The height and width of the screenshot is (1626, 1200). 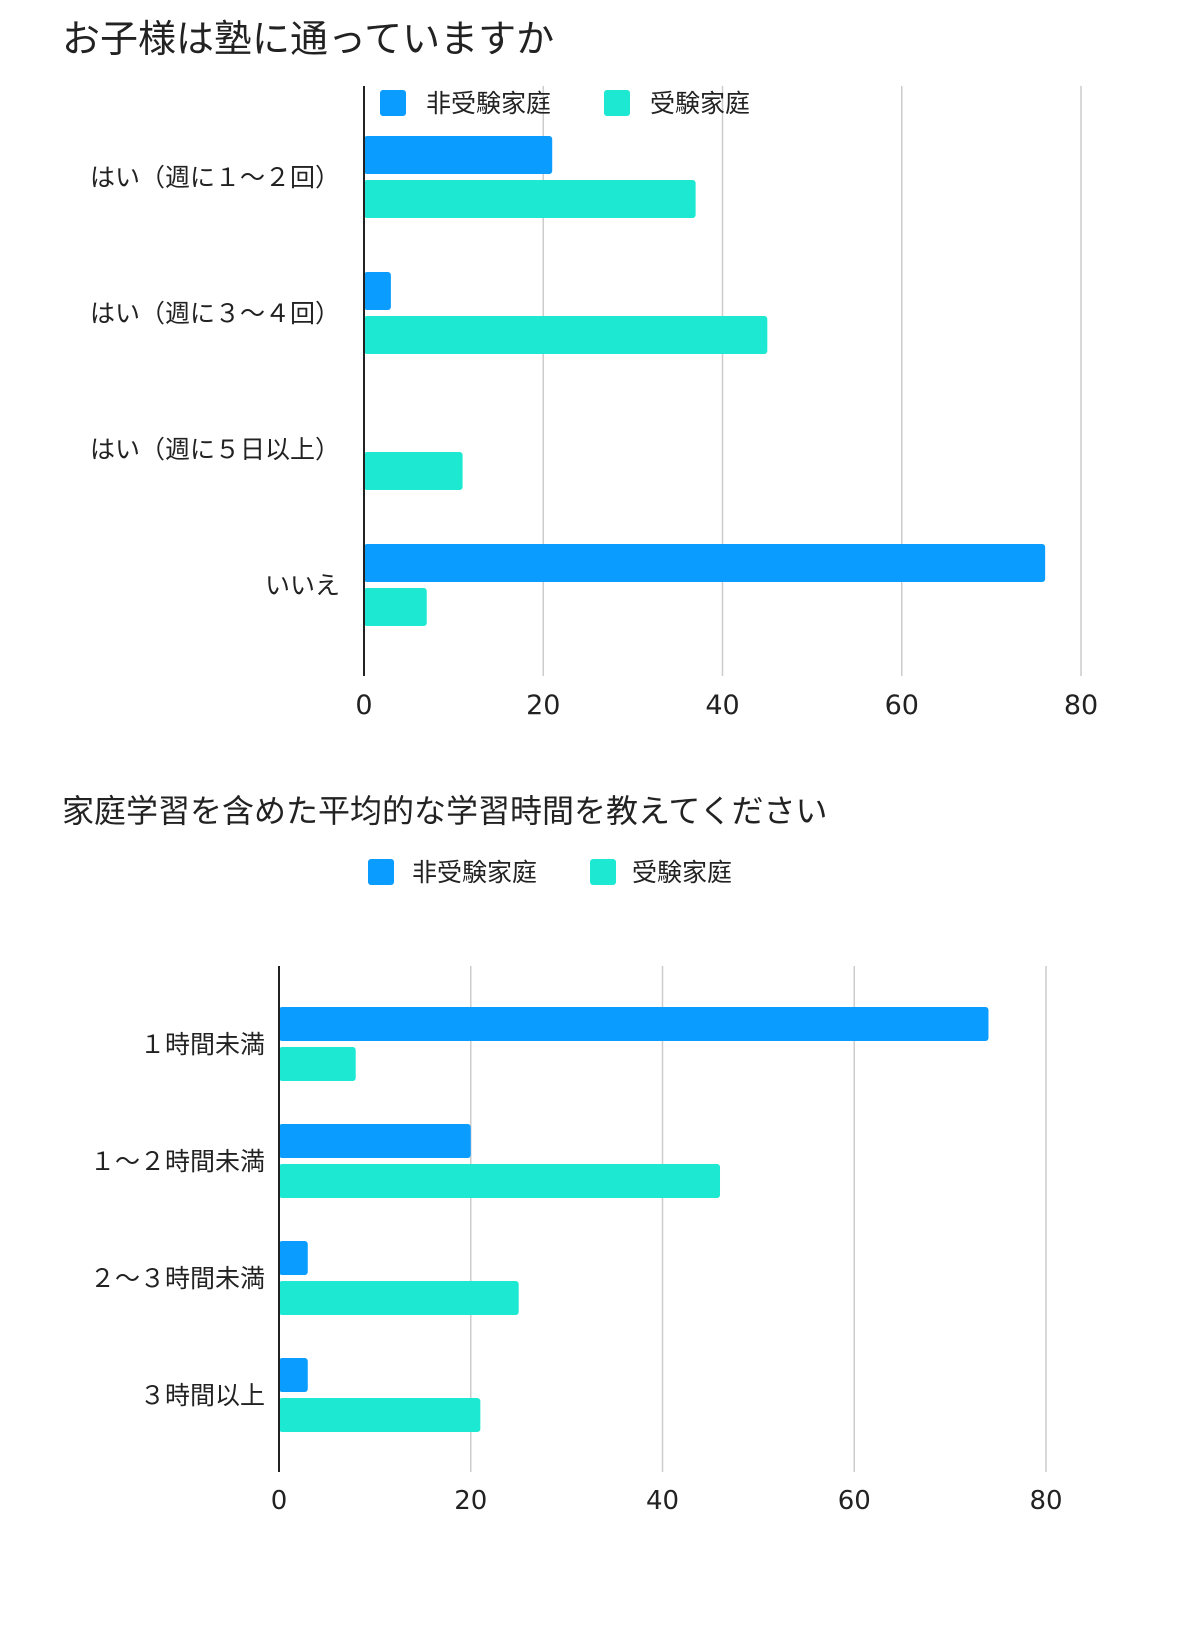 What do you see at coordinates (302, 585) in the screenshot?
I see `category-label: いいえ` at bounding box center [302, 585].